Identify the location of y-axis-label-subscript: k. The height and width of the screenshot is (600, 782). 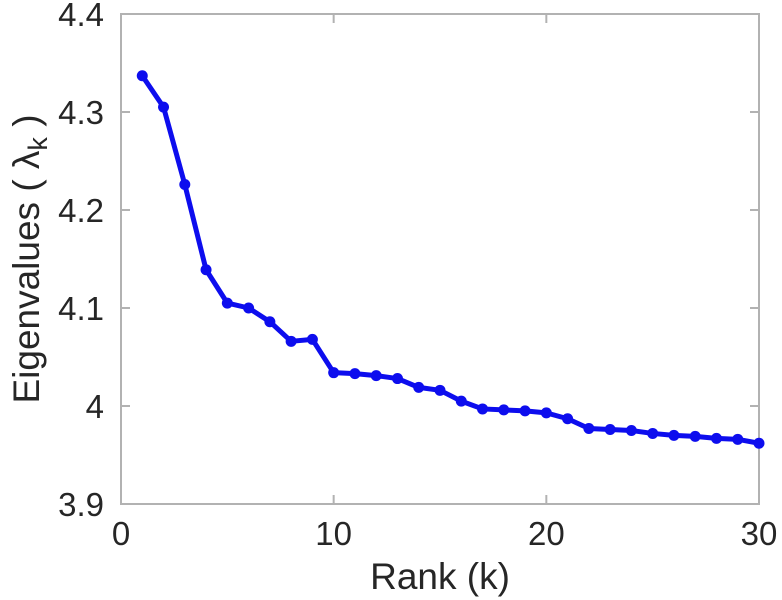
(38, 144).